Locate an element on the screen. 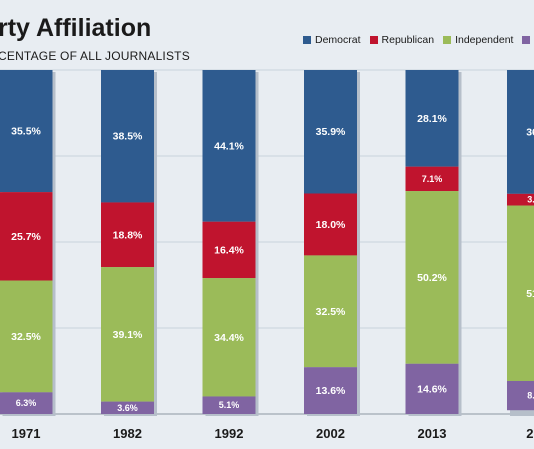 This screenshot has height=449, width=534. legend-item-democrat: Democrat is located at coordinates (332, 40).